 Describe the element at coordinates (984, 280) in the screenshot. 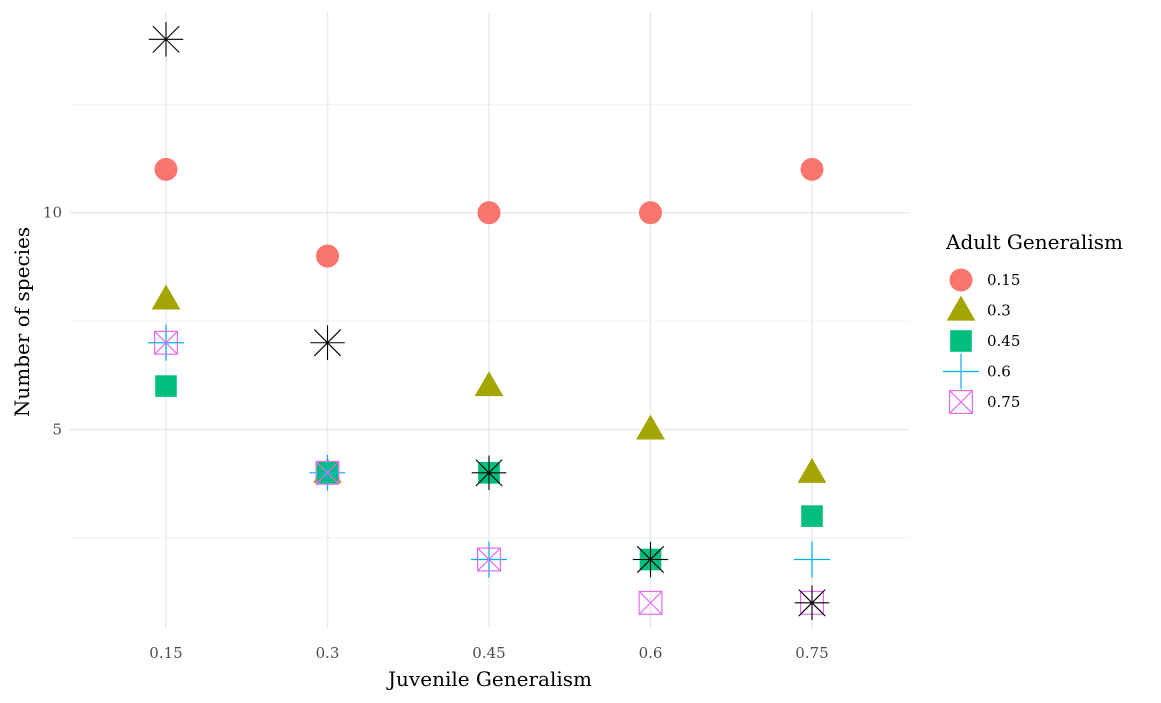

I see `legend-item: 0.15` at that location.